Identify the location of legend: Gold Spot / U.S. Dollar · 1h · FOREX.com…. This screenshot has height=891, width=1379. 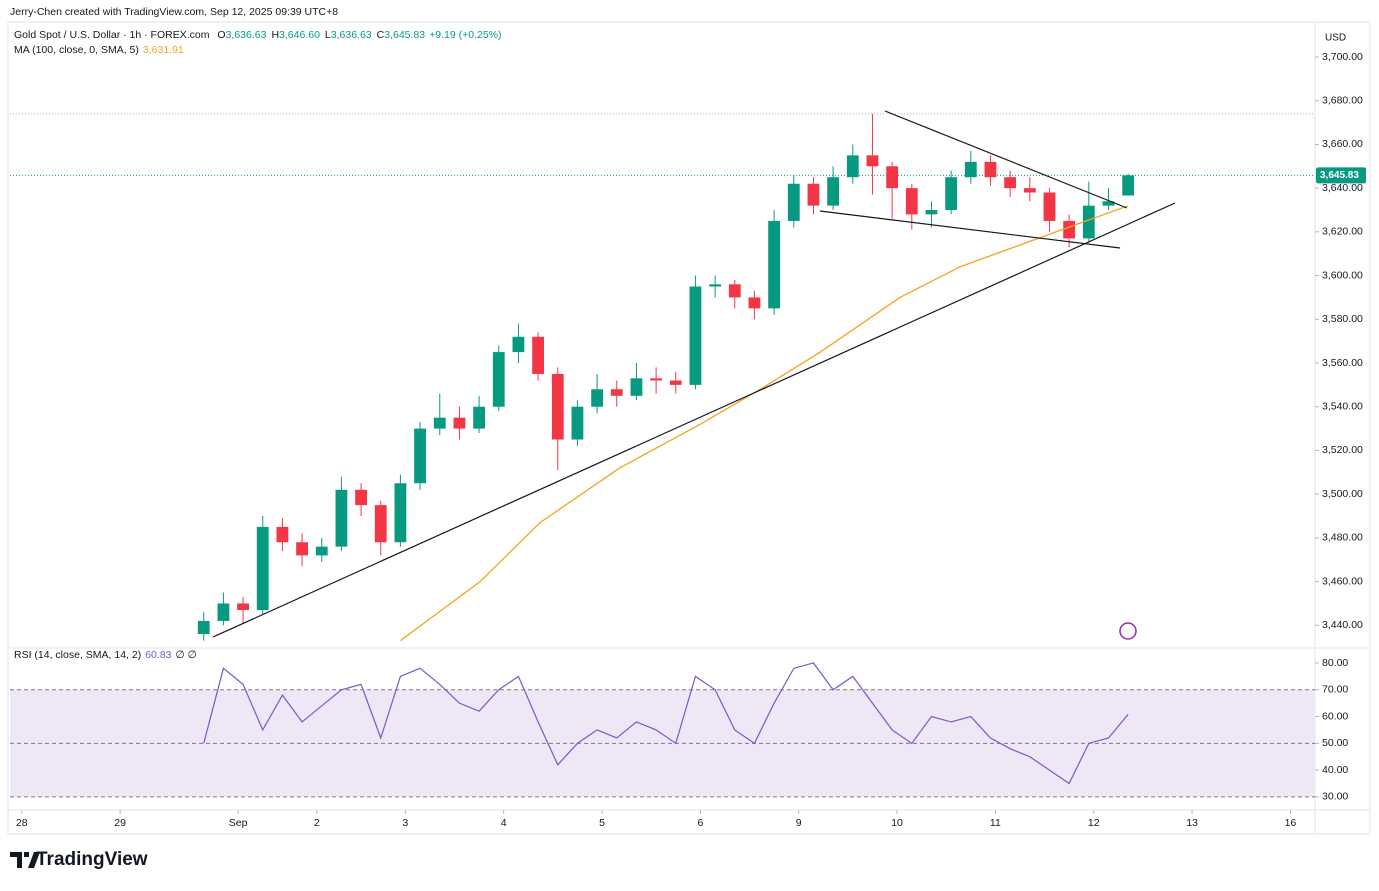
(258, 35).